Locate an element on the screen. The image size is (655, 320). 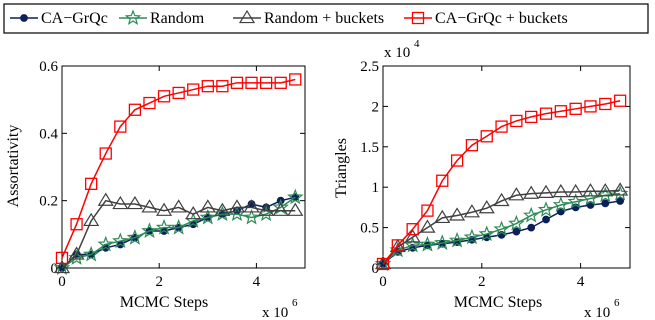
assortativity-ytick-label: 0.4 is located at coordinates (48, 134).